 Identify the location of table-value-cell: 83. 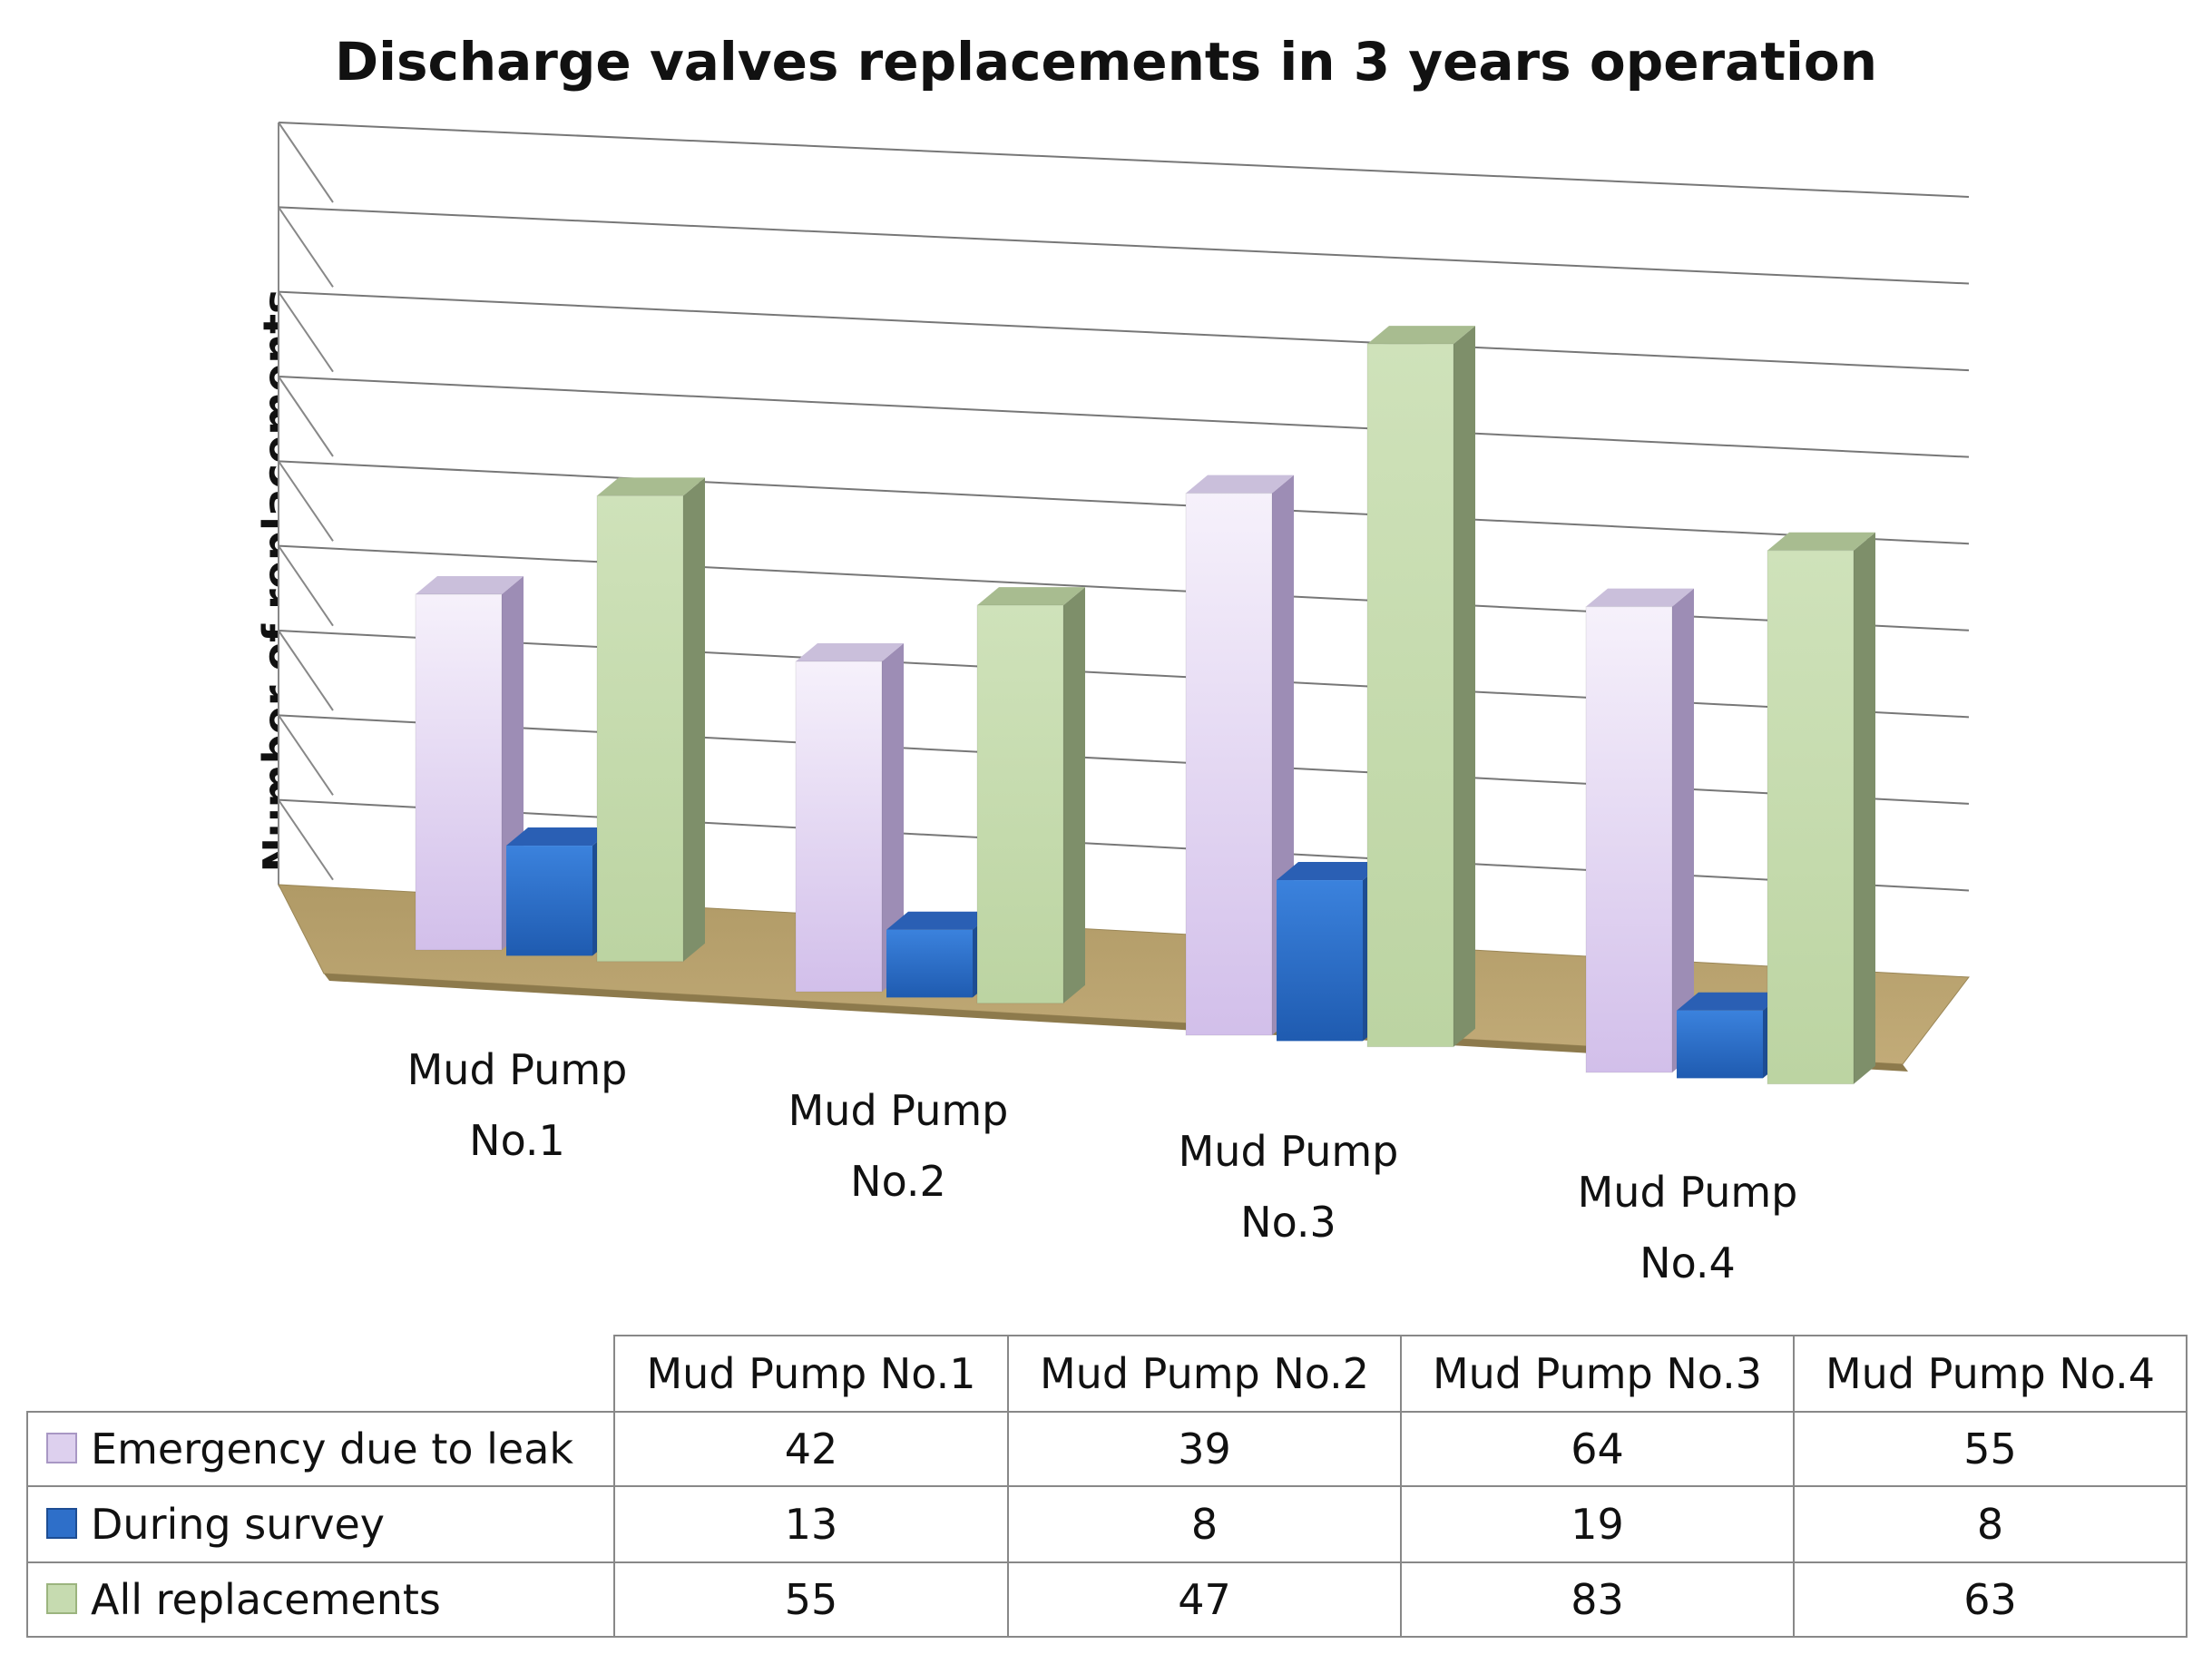
(1597, 1599).